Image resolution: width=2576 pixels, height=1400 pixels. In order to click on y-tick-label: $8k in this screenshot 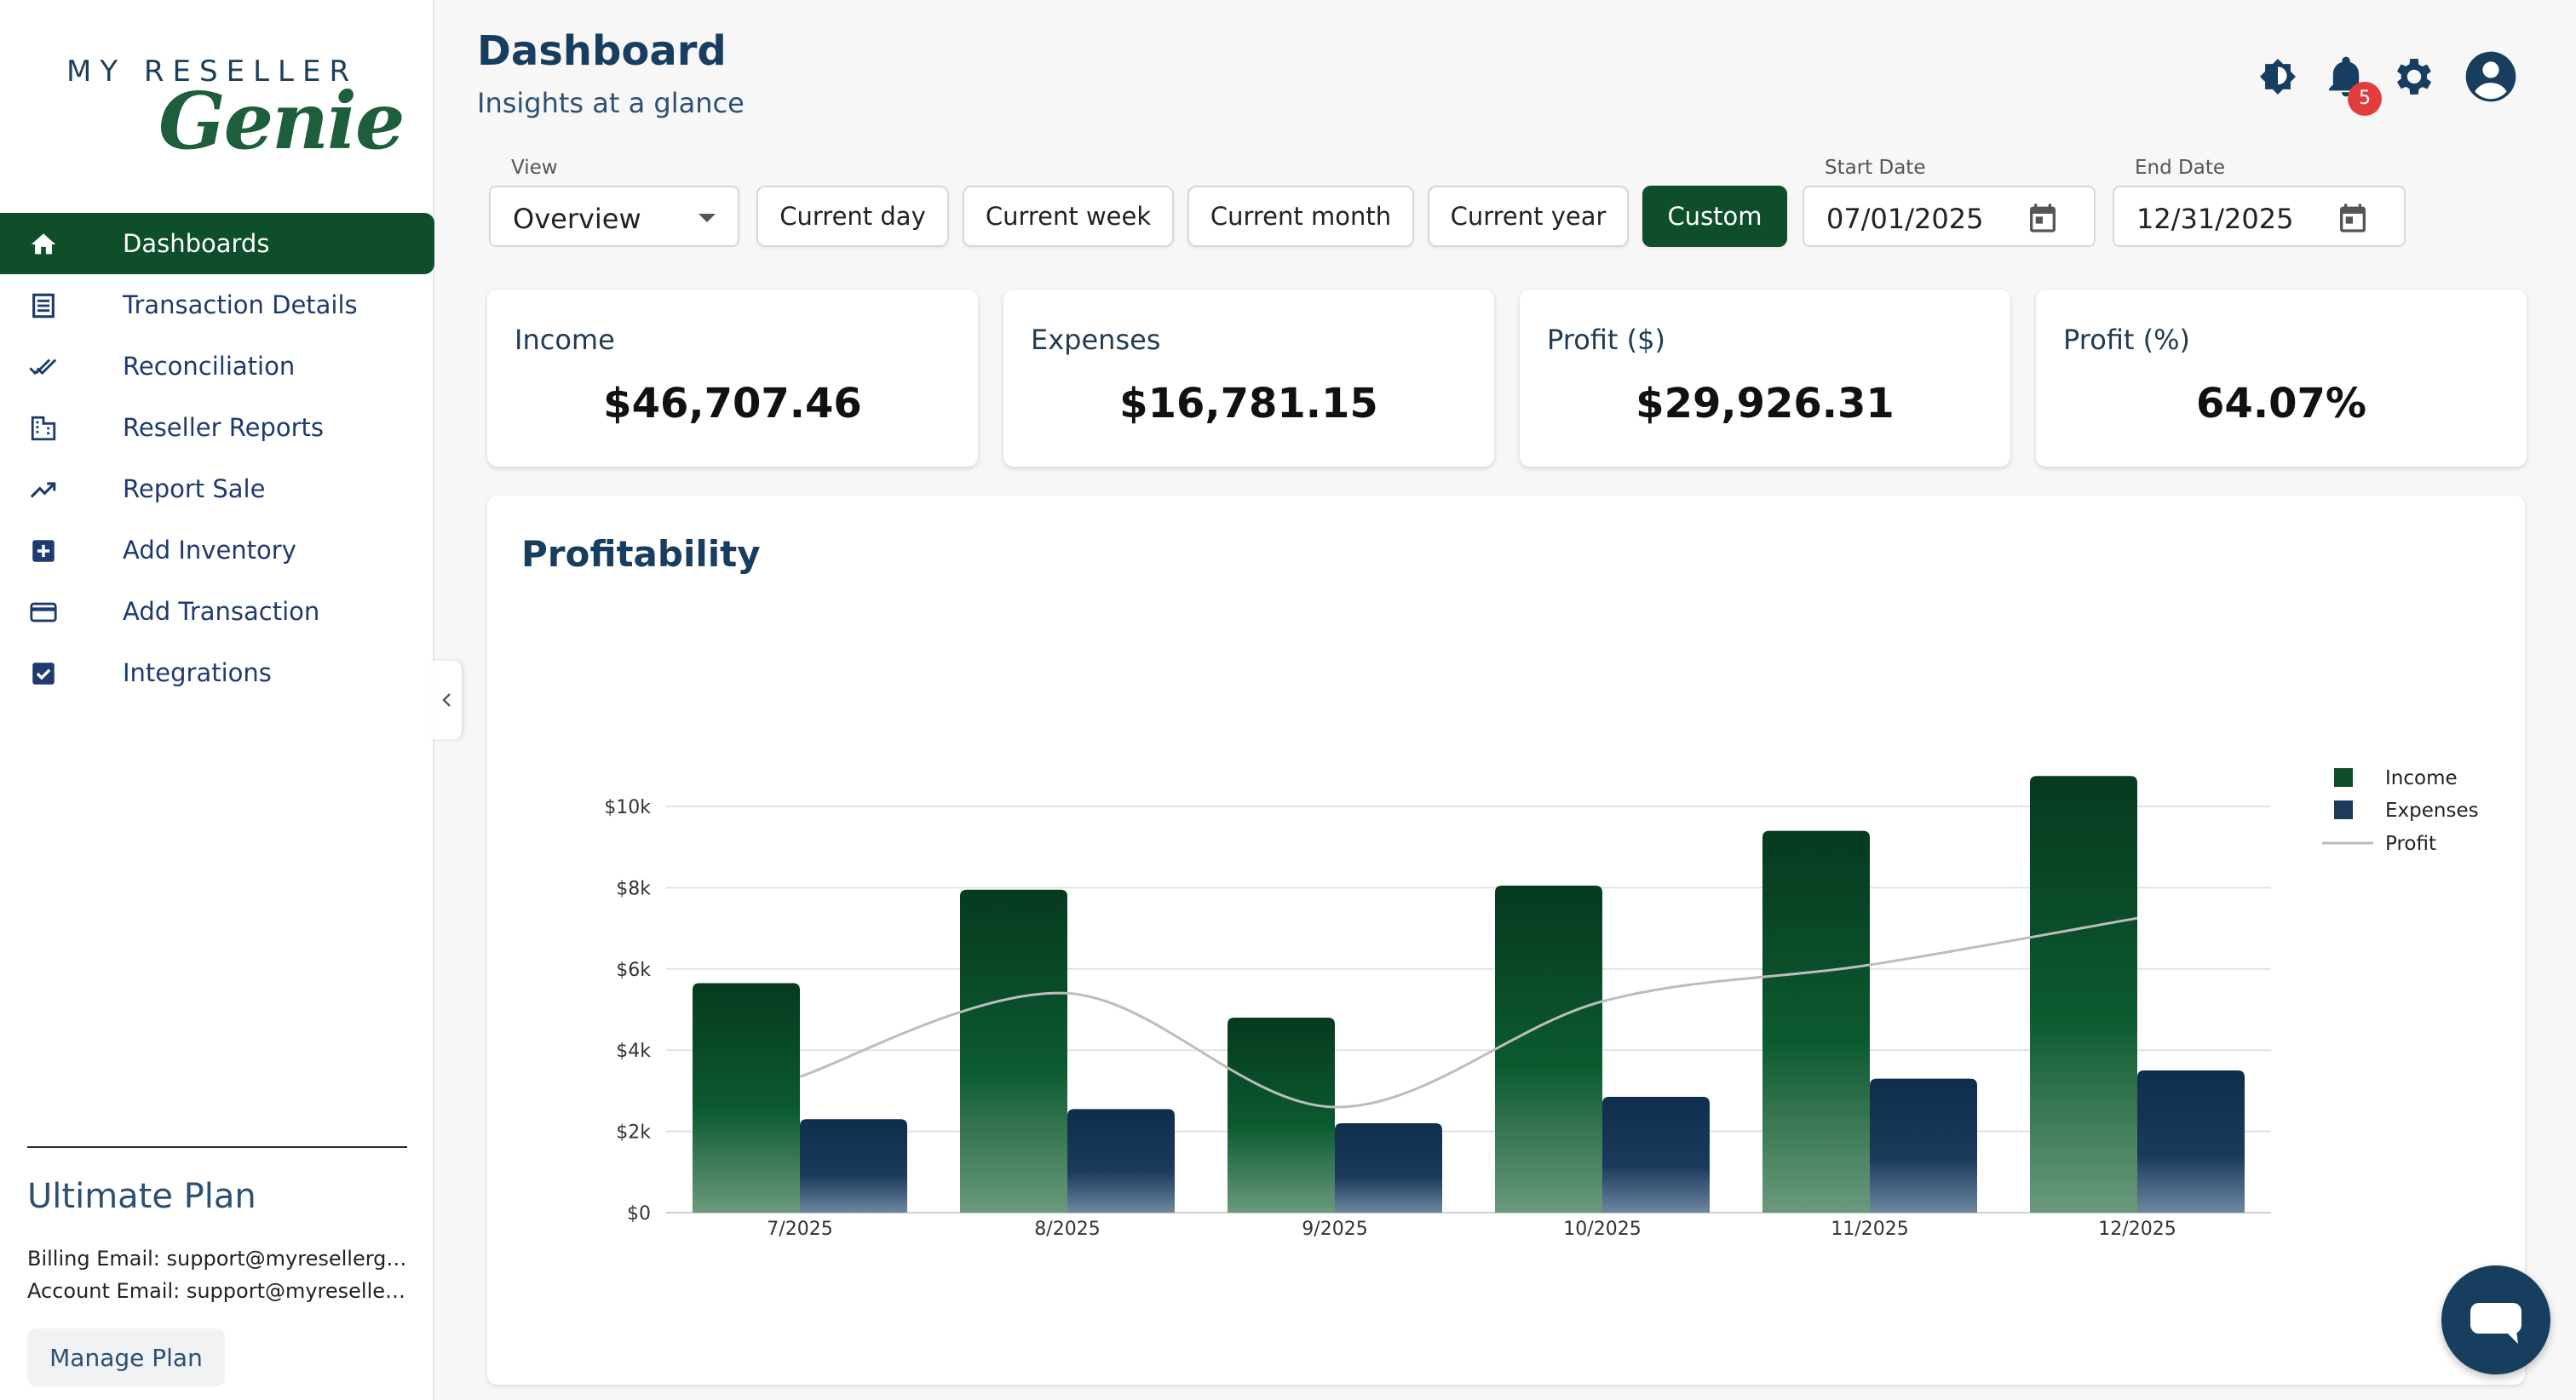, I will do `click(634, 888)`.